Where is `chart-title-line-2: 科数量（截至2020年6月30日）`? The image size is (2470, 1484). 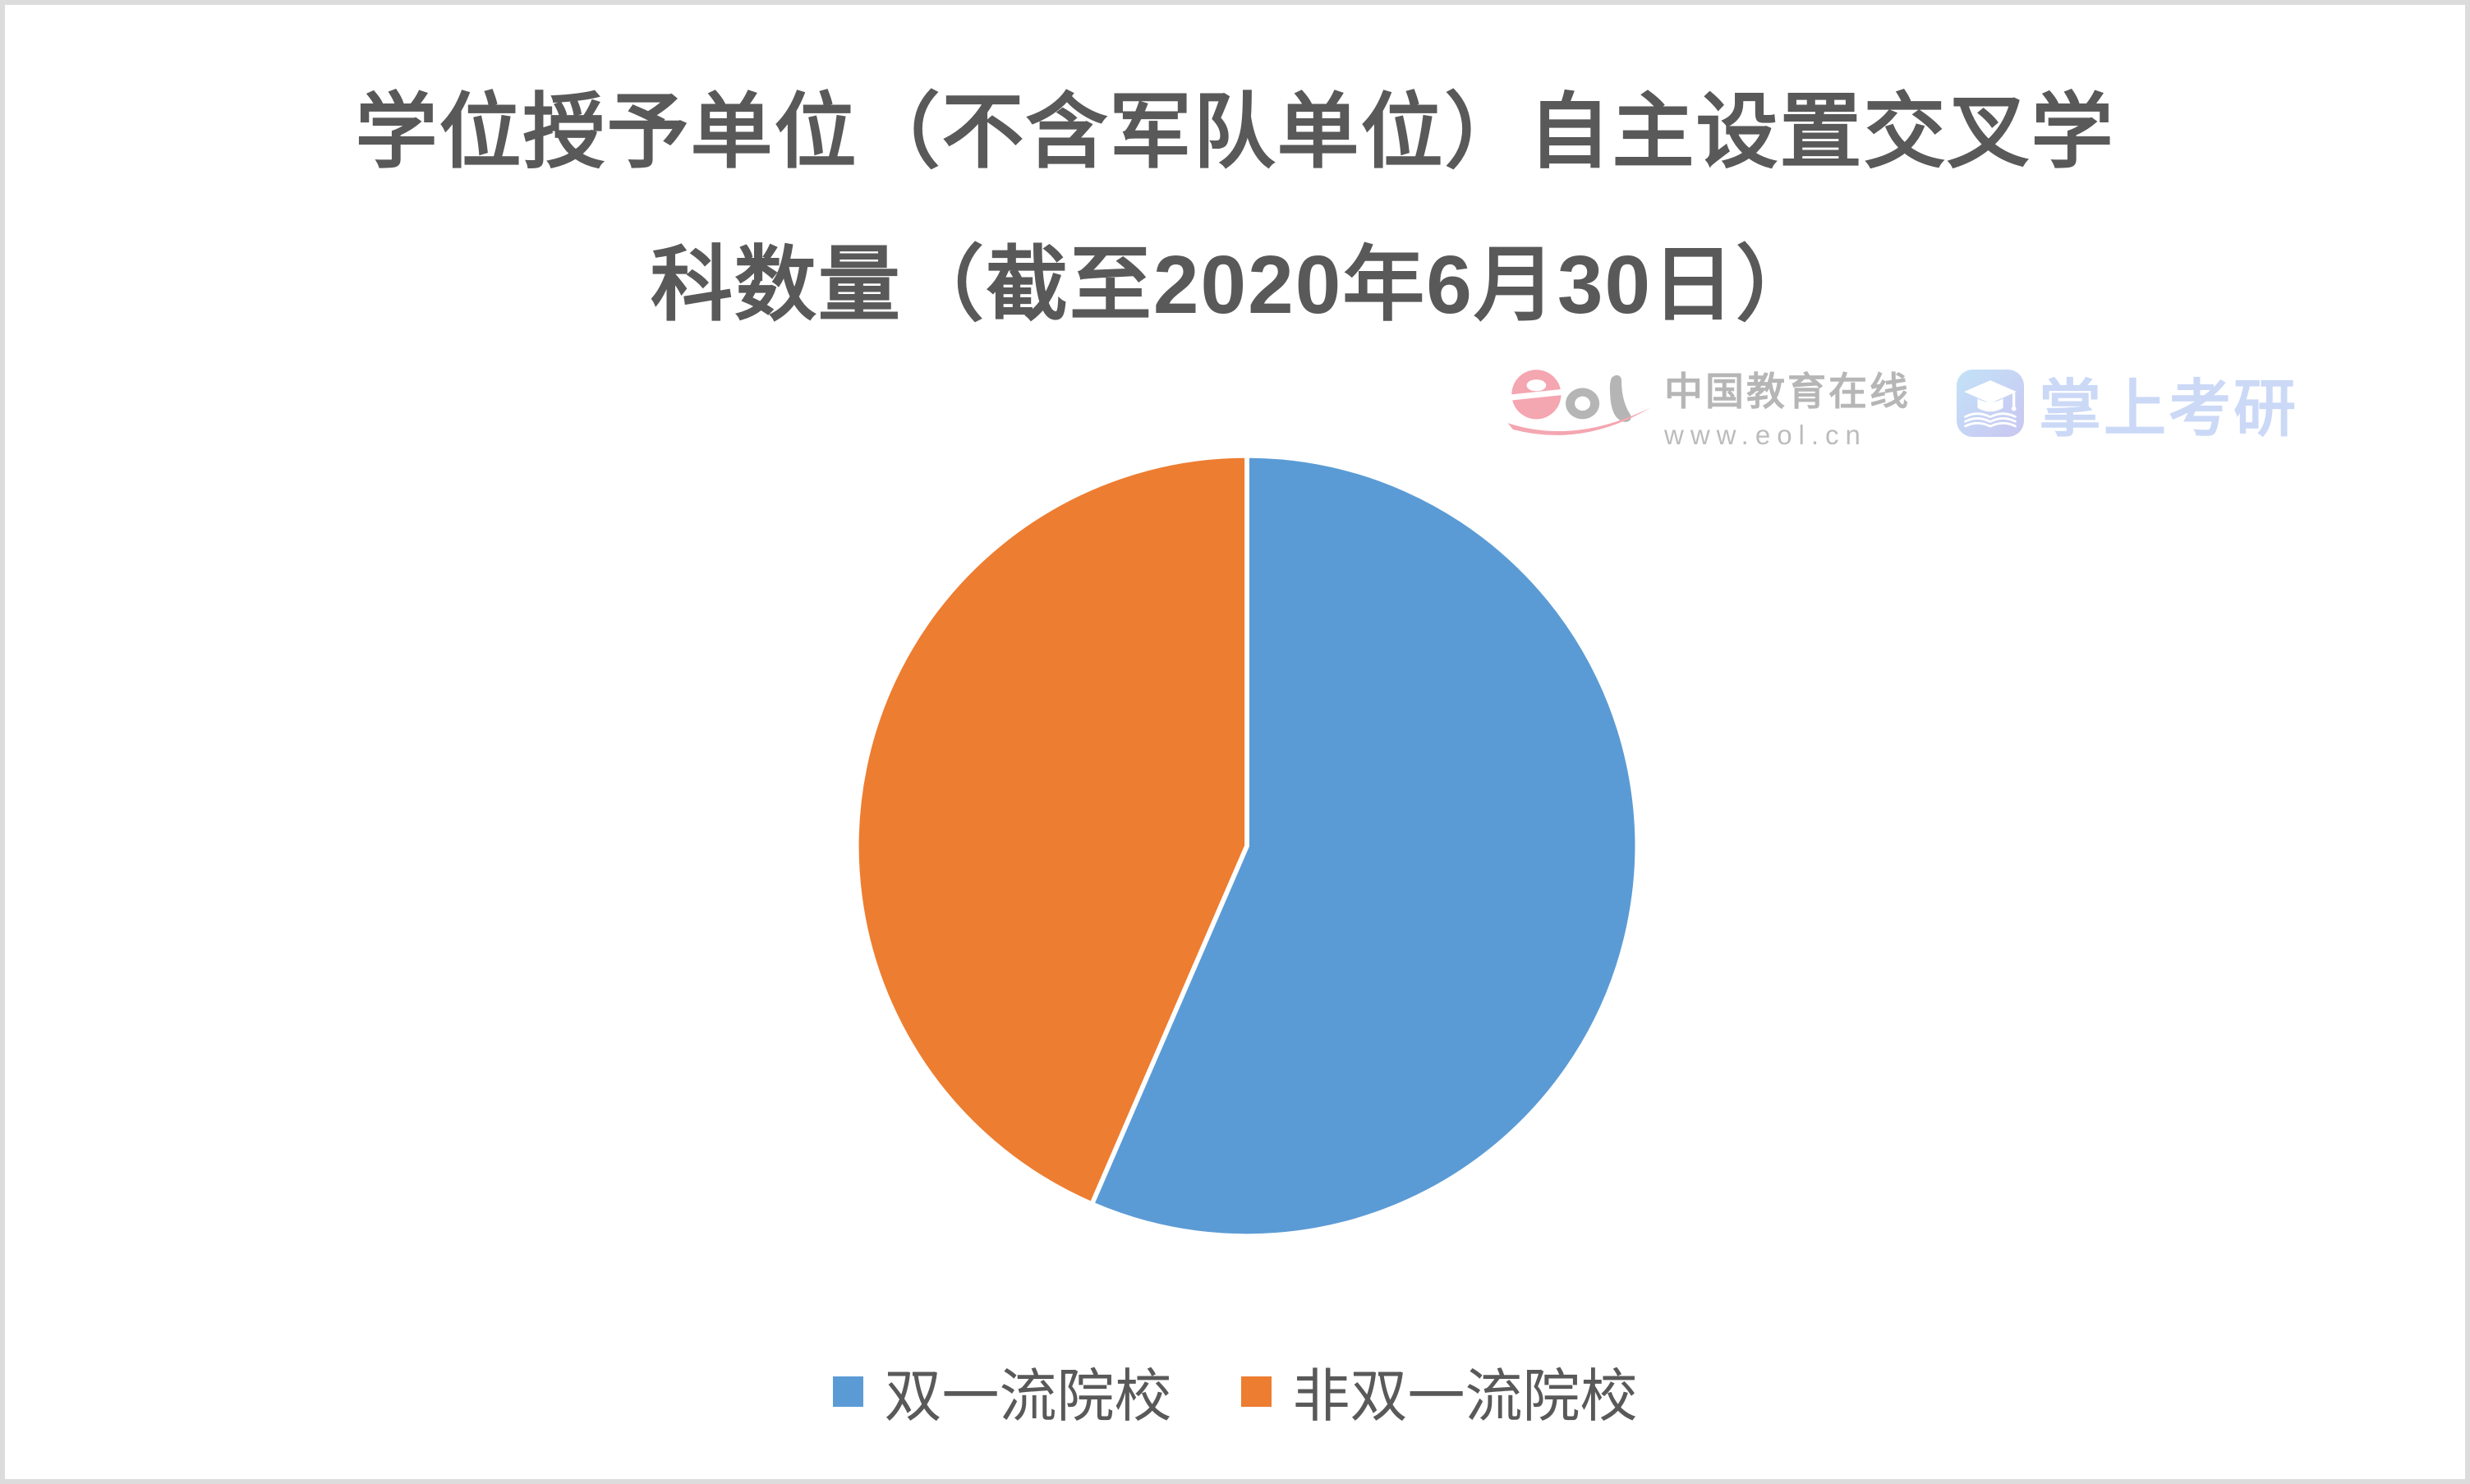
chart-title-line-2: 科数量（截至2020年6月30日） is located at coordinates (1235, 285).